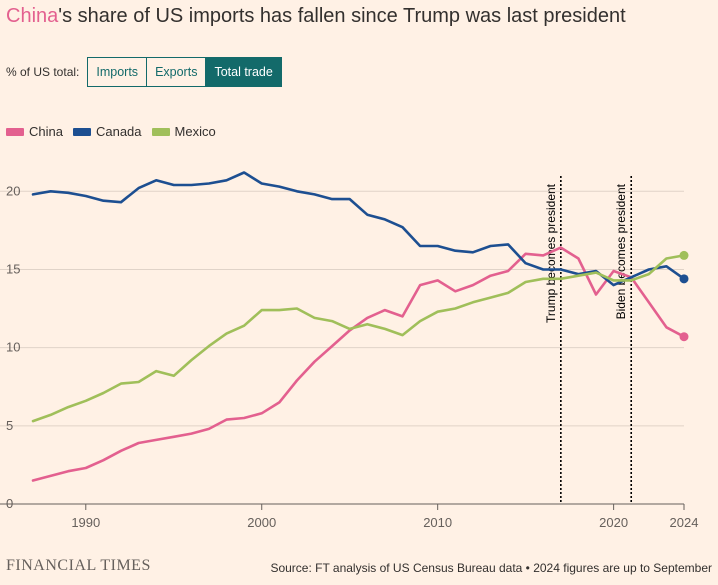  Describe the element at coordinates (684, 255) in the screenshot. I see `series-end-marker-mexico` at that location.